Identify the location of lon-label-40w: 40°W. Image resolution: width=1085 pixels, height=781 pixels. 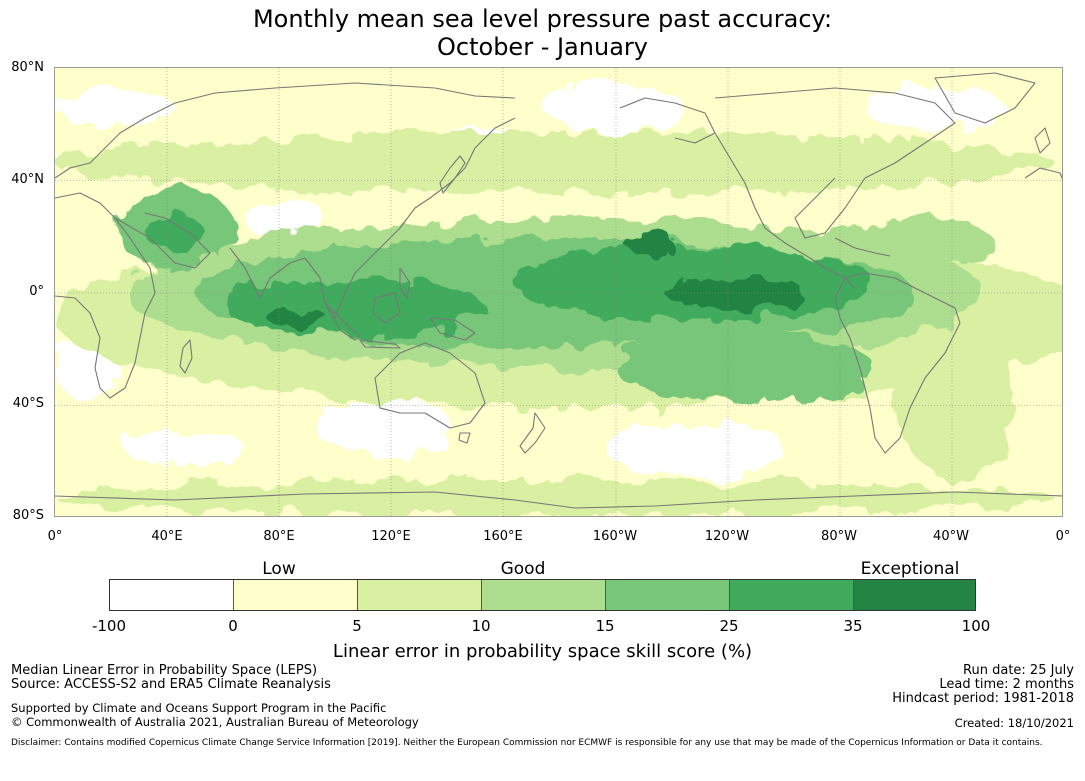
(951, 536).